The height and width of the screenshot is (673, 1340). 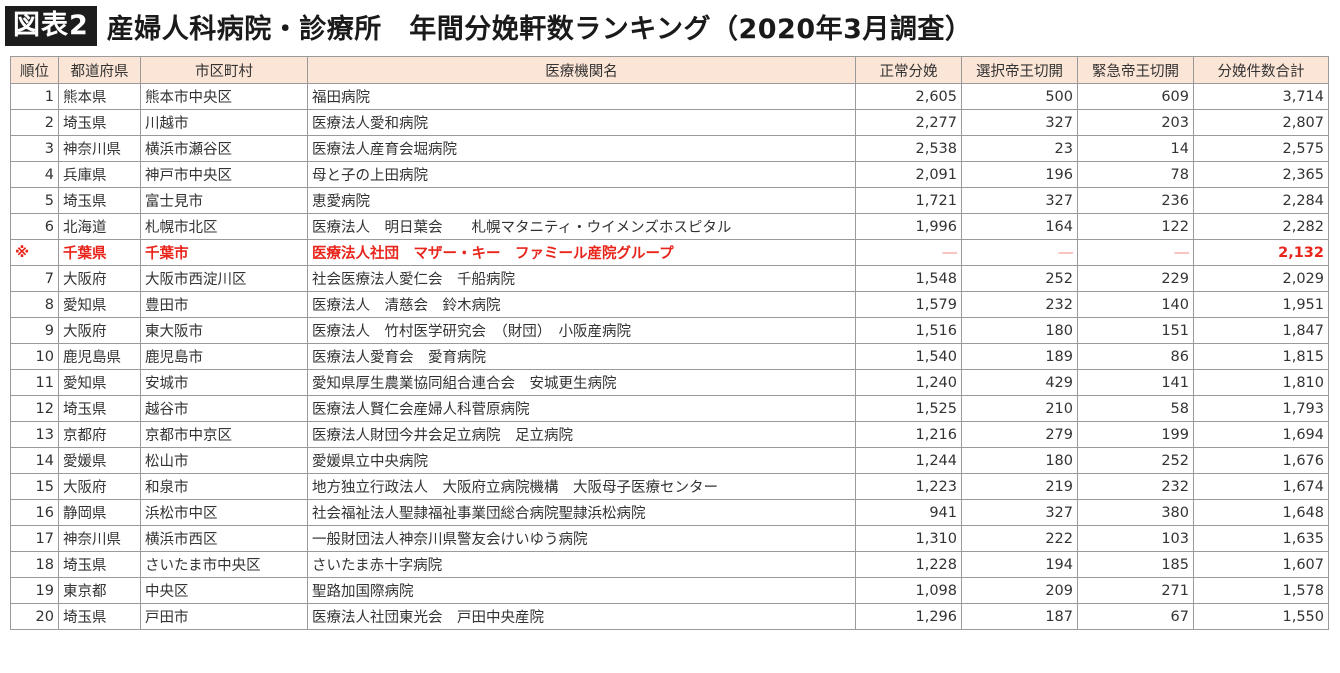 What do you see at coordinates (1261, 408) in the screenshot?
I see `cell-total-deliveries: 1,793` at bounding box center [1261, 408].